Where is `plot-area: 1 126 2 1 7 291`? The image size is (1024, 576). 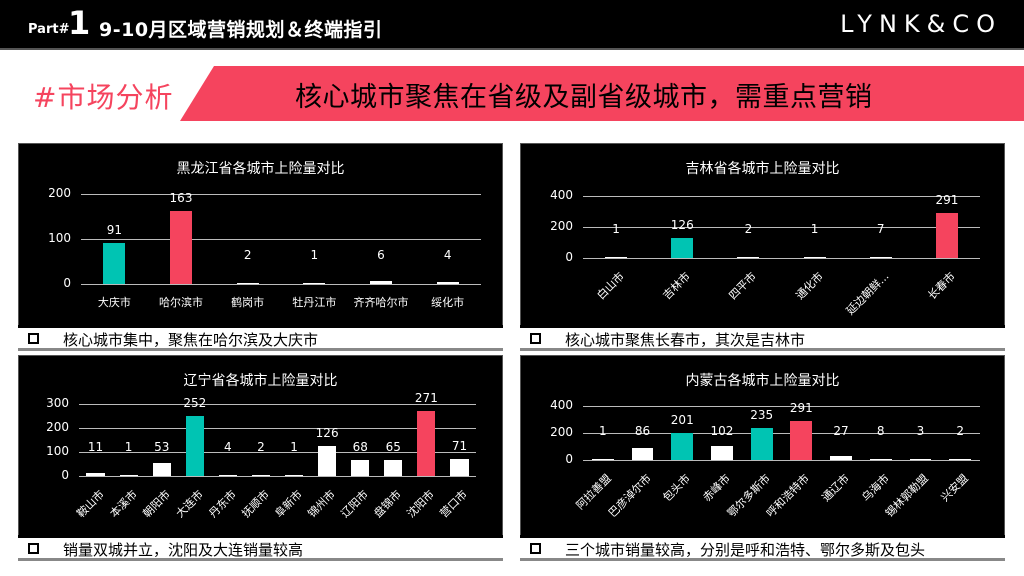 plot-area: 1 126 2 1 7 291 is located at coordinates (781, 226).